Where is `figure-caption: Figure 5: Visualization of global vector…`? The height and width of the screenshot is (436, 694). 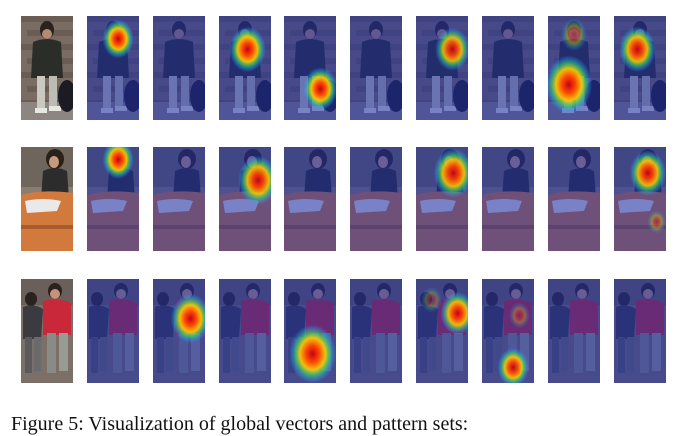
figure-caption: Figure 5: Visualization of global vector… is located at coordinates (240, 424).